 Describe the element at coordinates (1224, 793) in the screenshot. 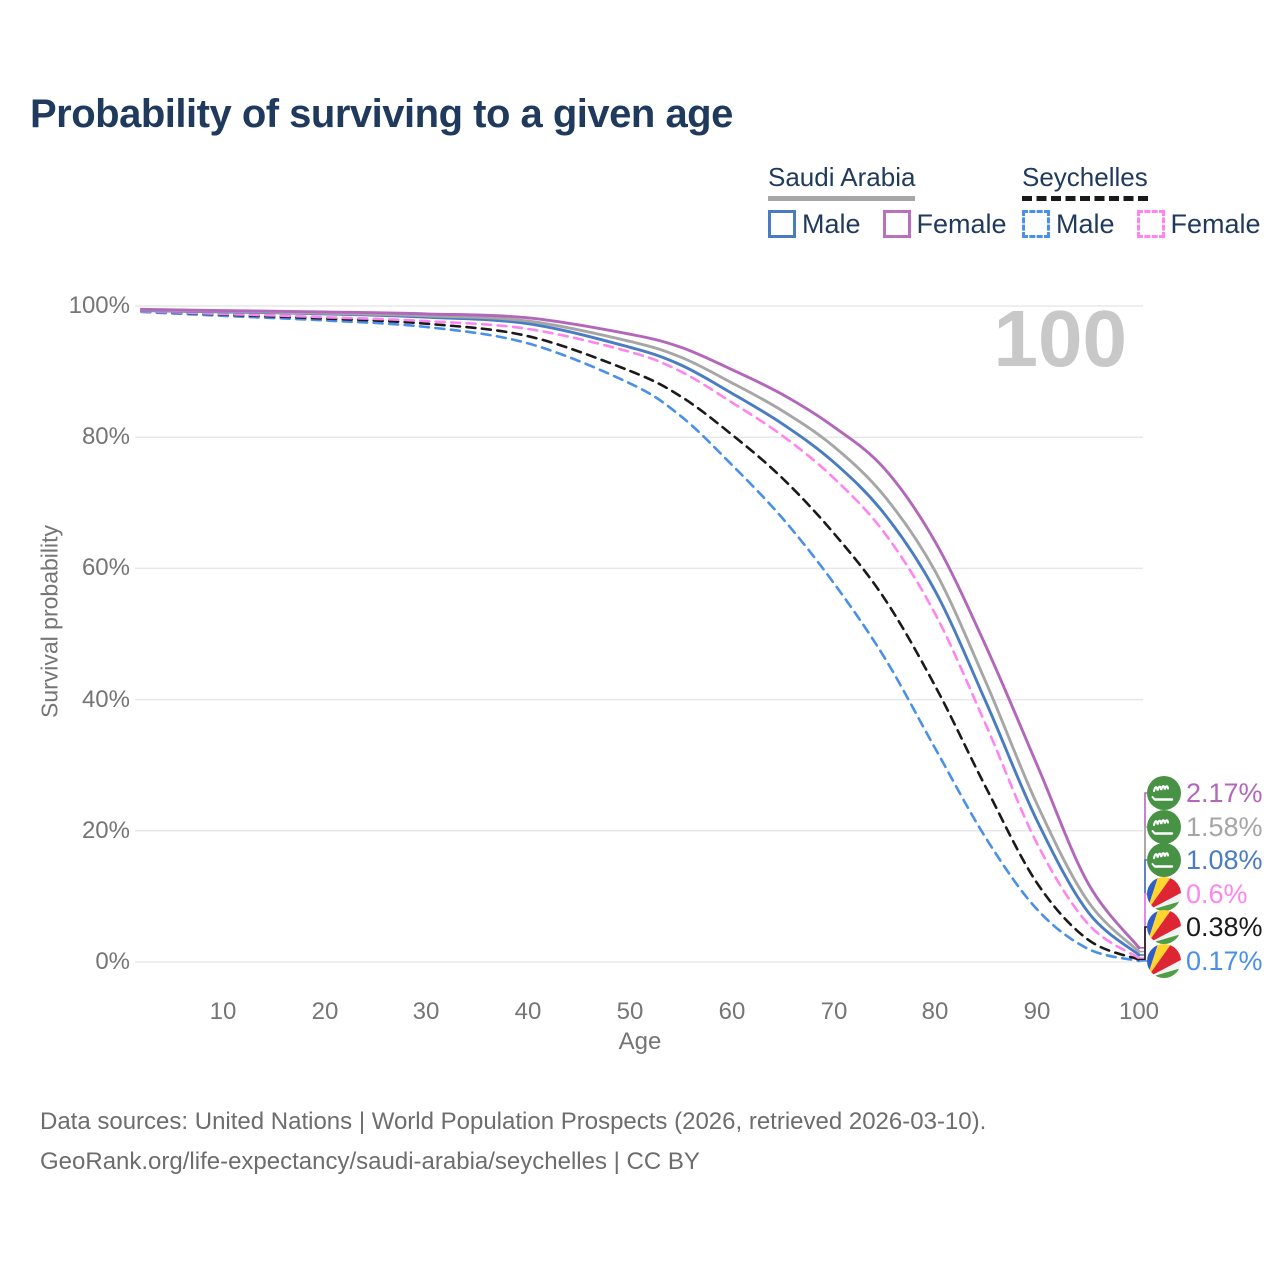

I see `end-value-label-saudi-arabia-female: 2.17%` at that location.